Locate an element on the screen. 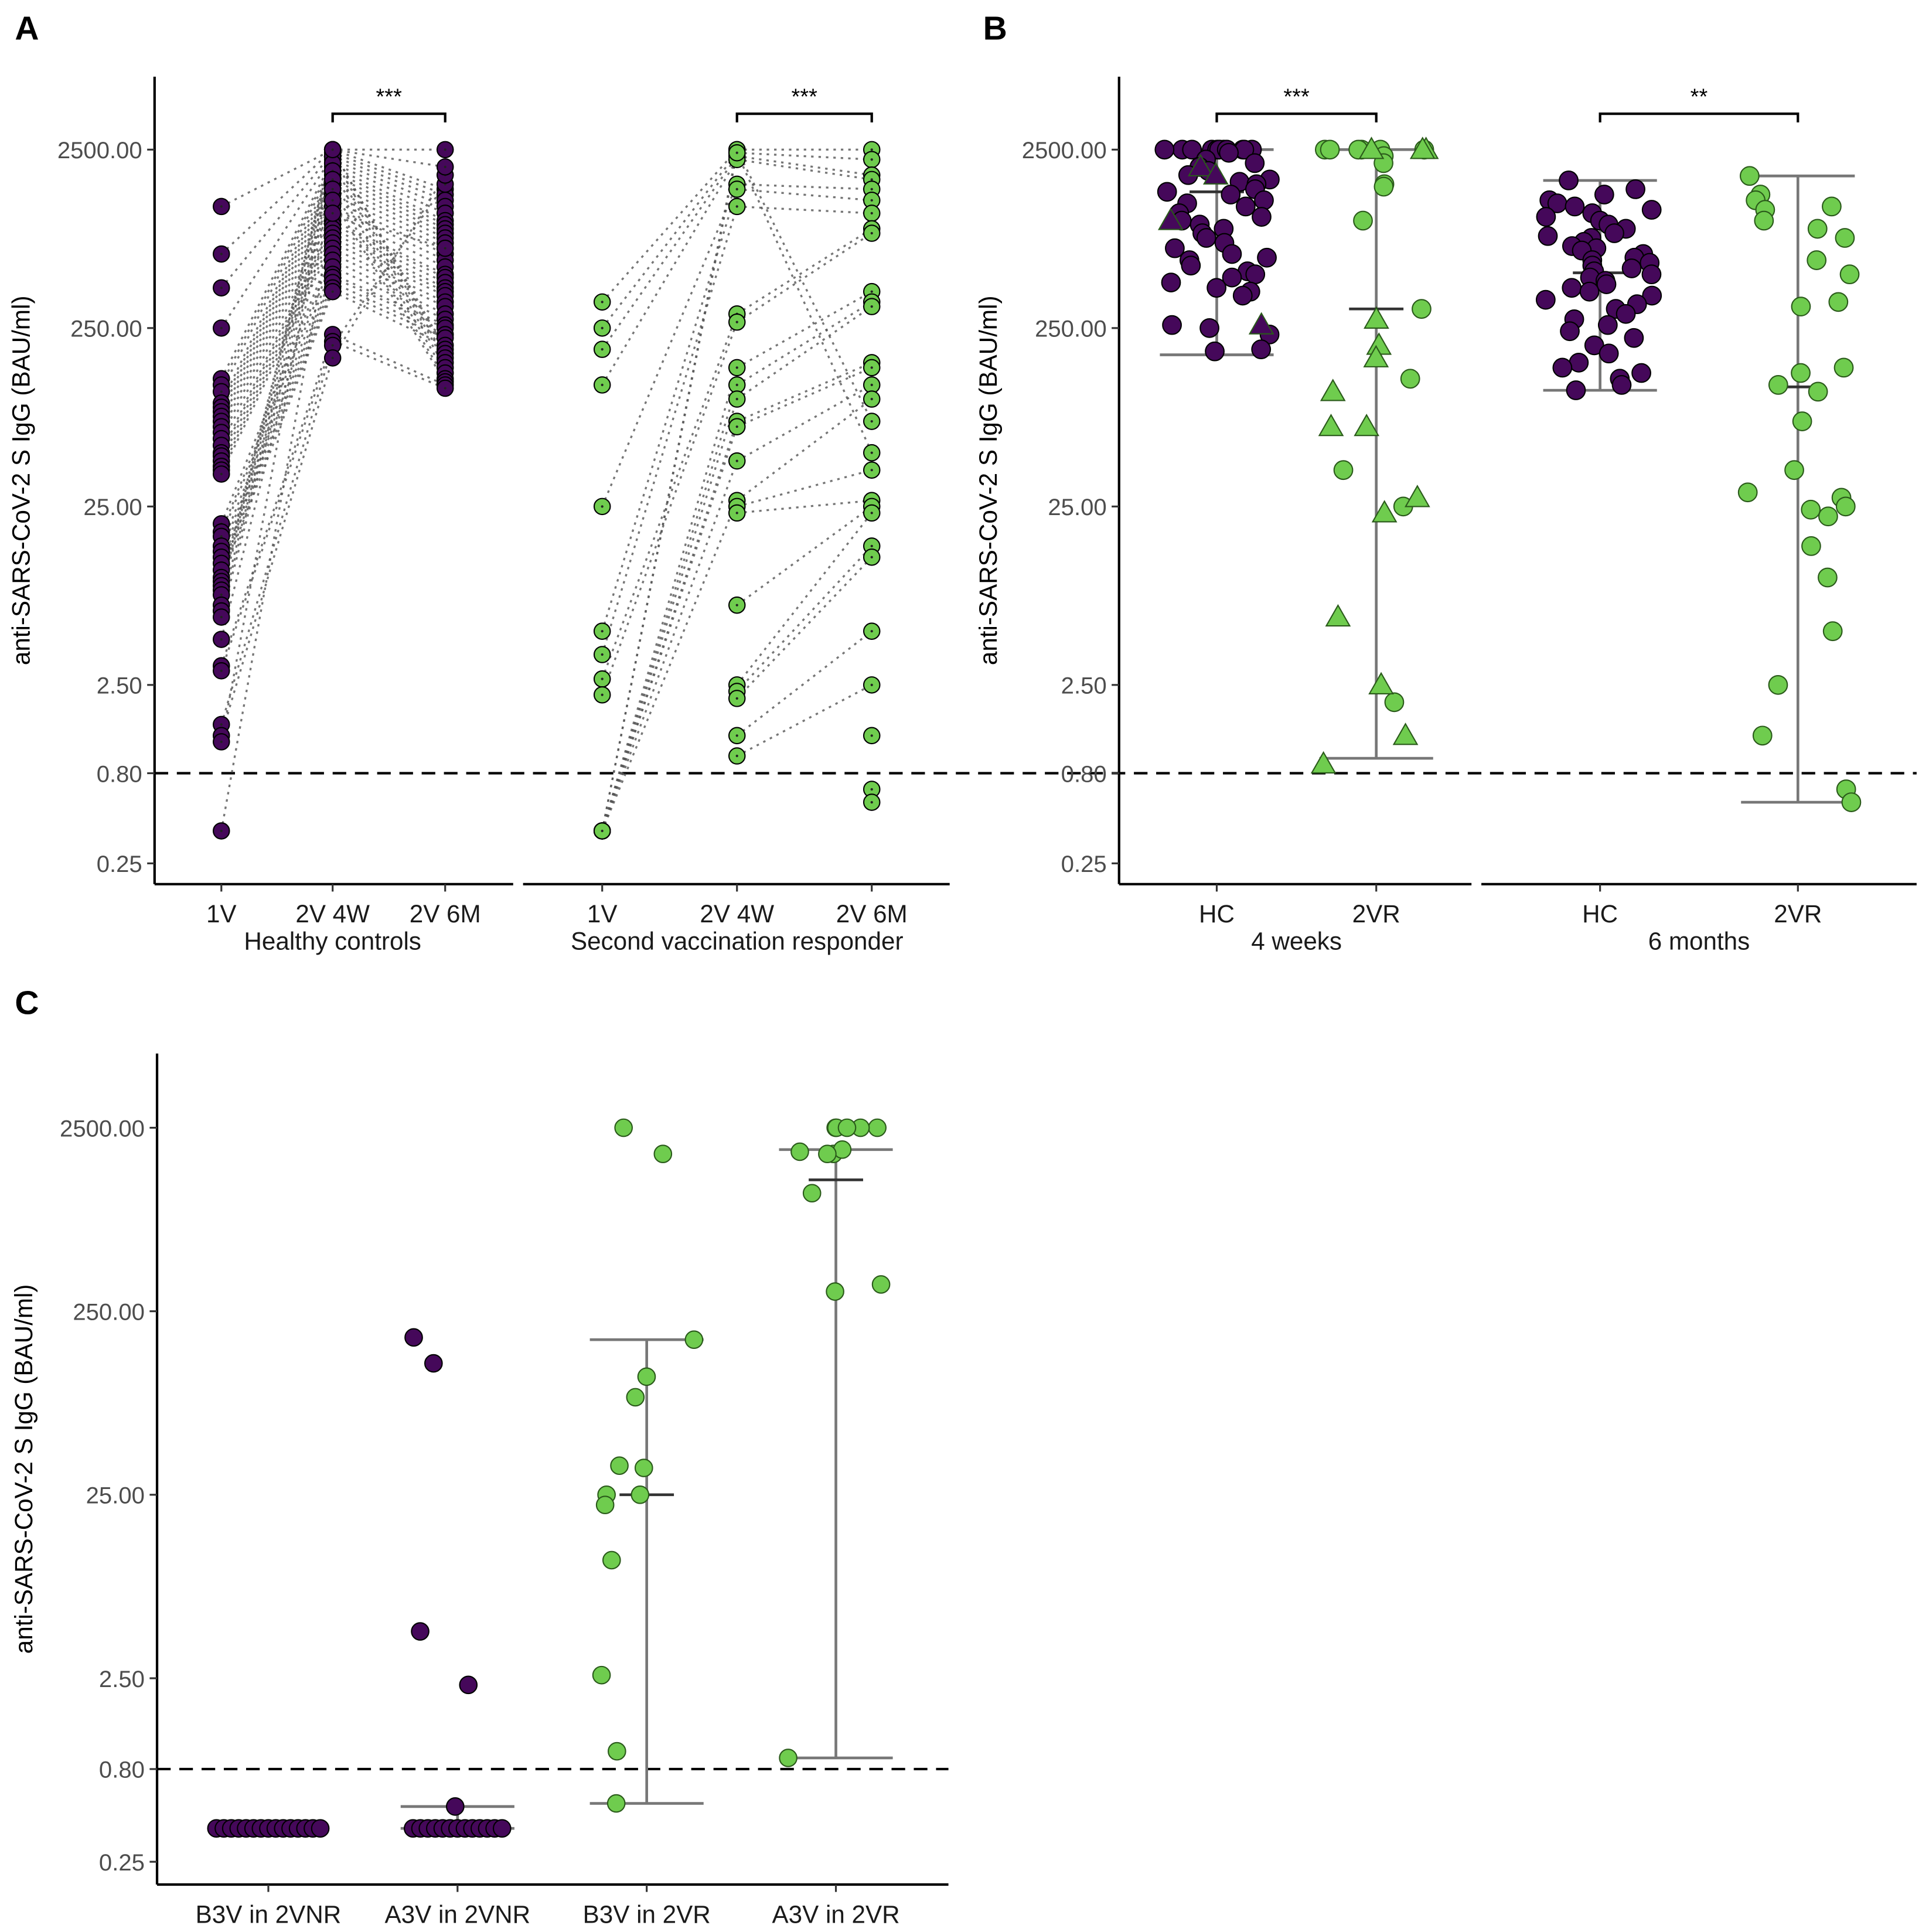  y-tick-label: 0.25 is located at coordinates (1084, 864).